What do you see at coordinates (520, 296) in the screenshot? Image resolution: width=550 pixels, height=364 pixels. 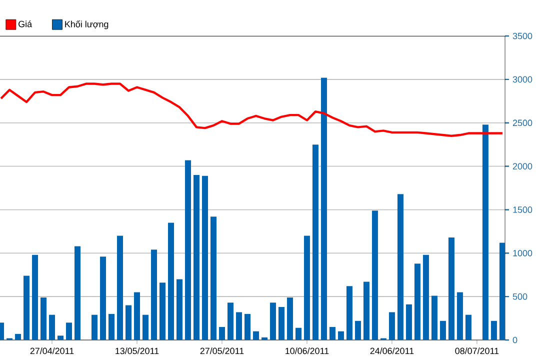 I see `y-tick-label: 500` at bounding box center [520, 296].